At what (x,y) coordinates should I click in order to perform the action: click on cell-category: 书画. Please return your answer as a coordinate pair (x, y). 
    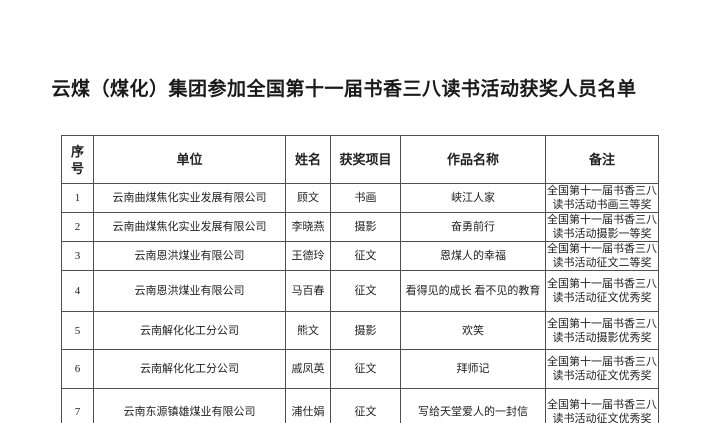
    Looking at the image, I should click on (365, 198).